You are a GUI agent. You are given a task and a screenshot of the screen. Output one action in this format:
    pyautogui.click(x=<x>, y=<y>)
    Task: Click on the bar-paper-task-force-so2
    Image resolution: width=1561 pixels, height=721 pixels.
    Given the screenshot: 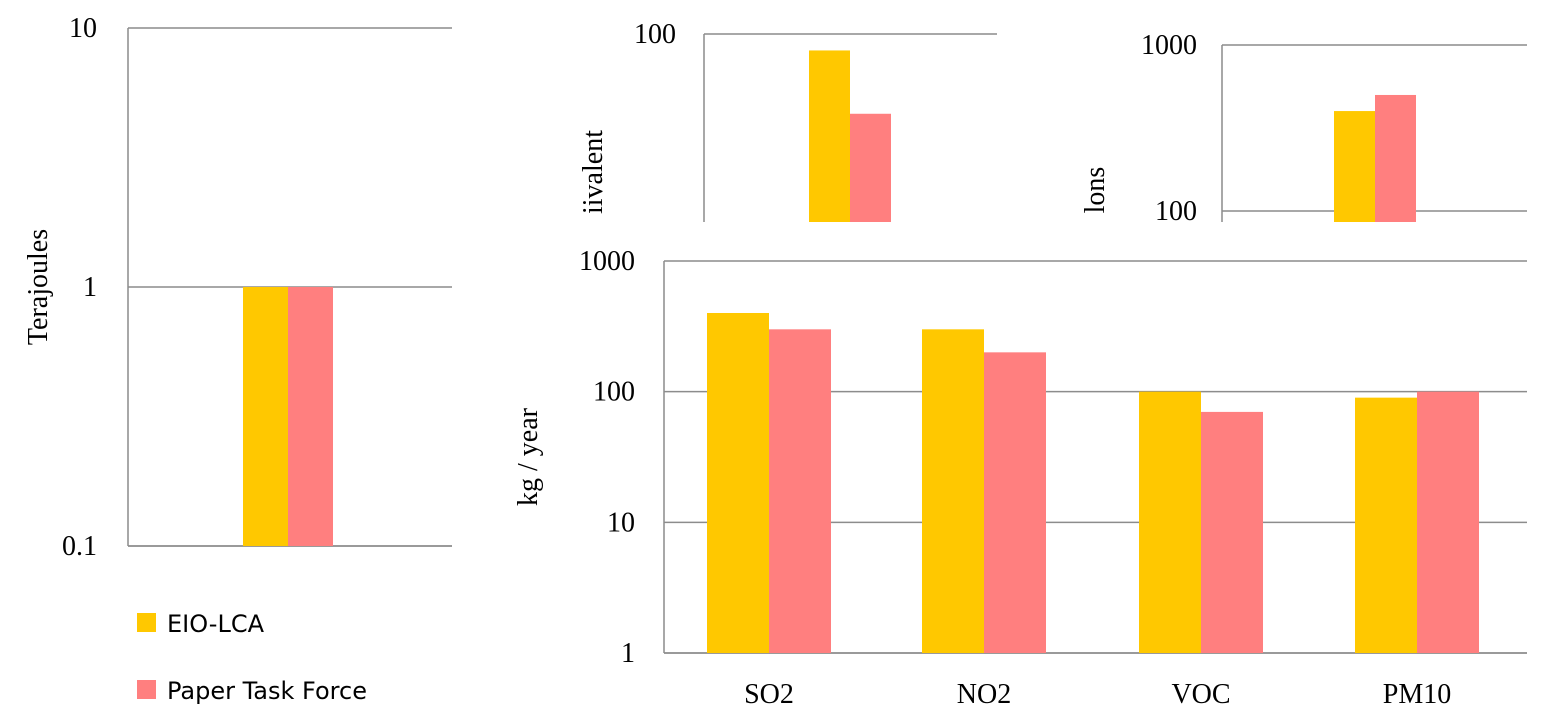 What is the action you would take?
    pyautogui.click(x=800, y=491)
    